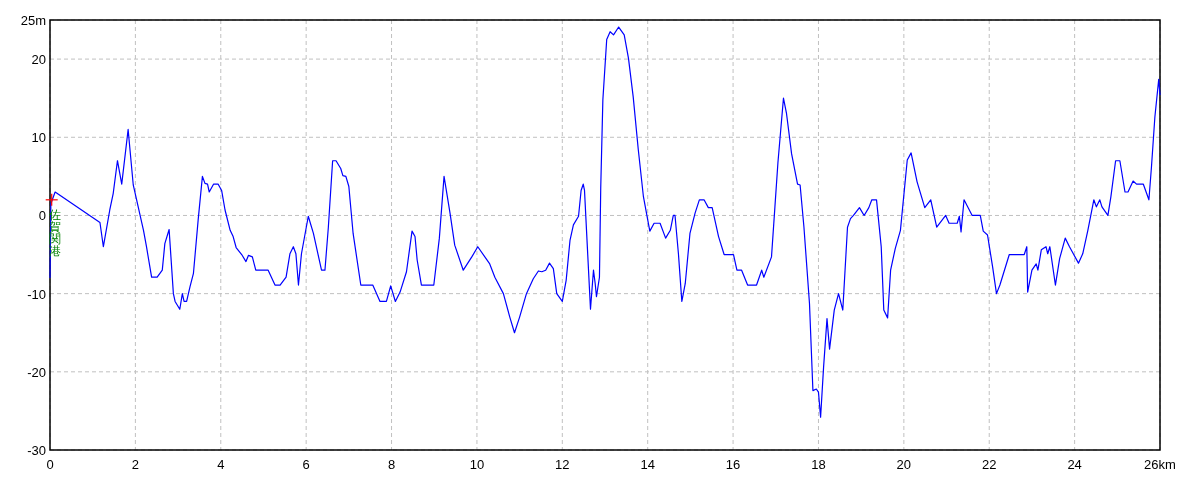  I want to click on x-tick-label: 8, so click(391, 464).